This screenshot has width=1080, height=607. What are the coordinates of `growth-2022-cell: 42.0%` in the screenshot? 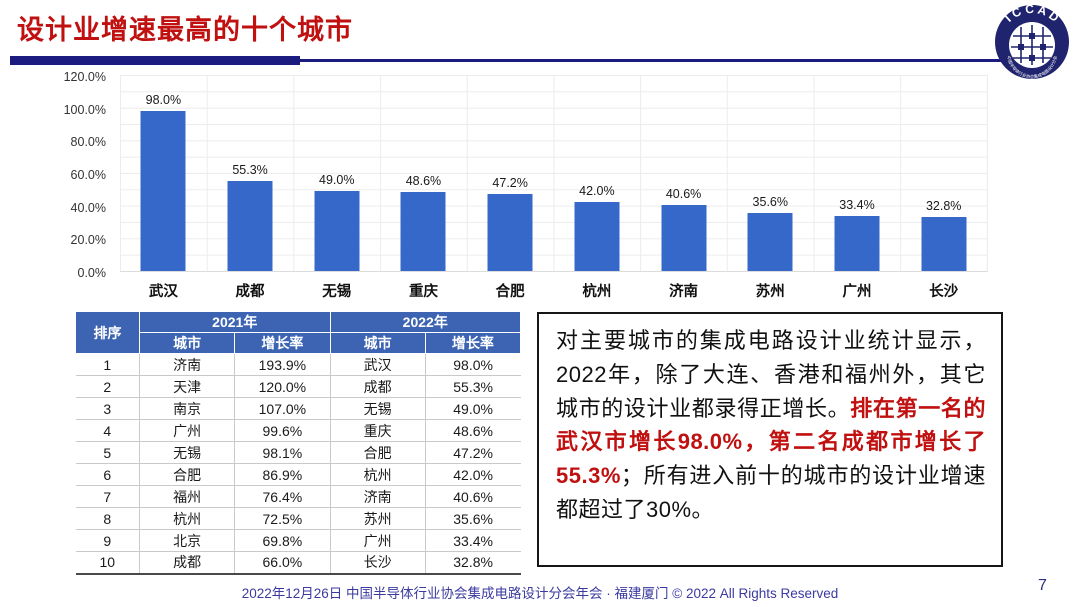 It's located at (472, 474).